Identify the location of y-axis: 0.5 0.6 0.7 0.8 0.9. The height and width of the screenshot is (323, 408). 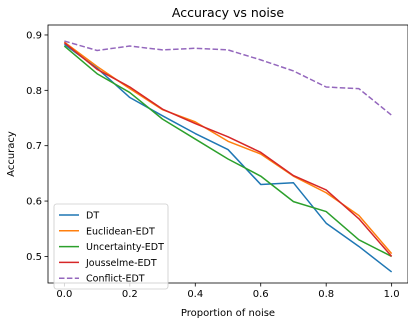
(37, 146).